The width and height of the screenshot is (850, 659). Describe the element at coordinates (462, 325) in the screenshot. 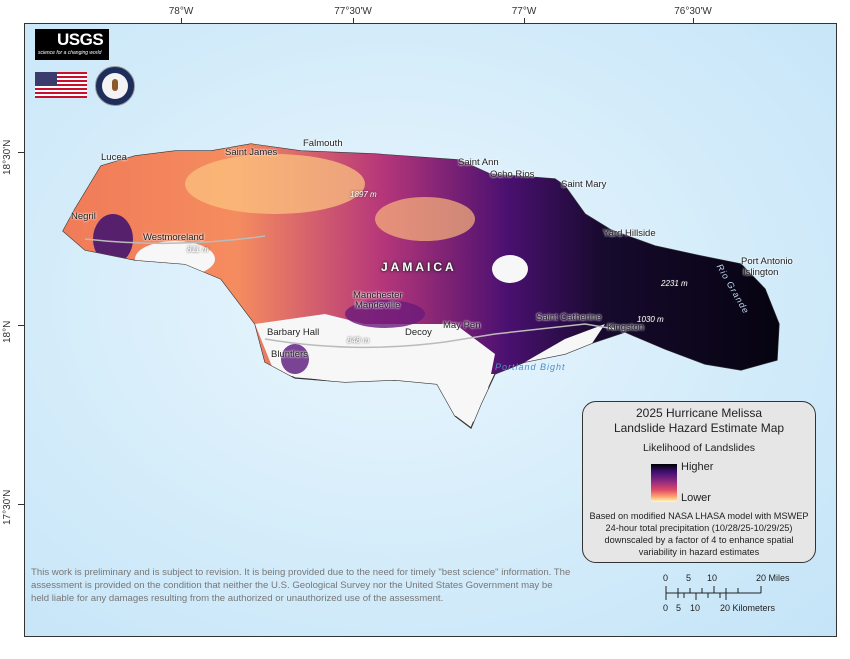

I see `place-label: May Pen` at that location.